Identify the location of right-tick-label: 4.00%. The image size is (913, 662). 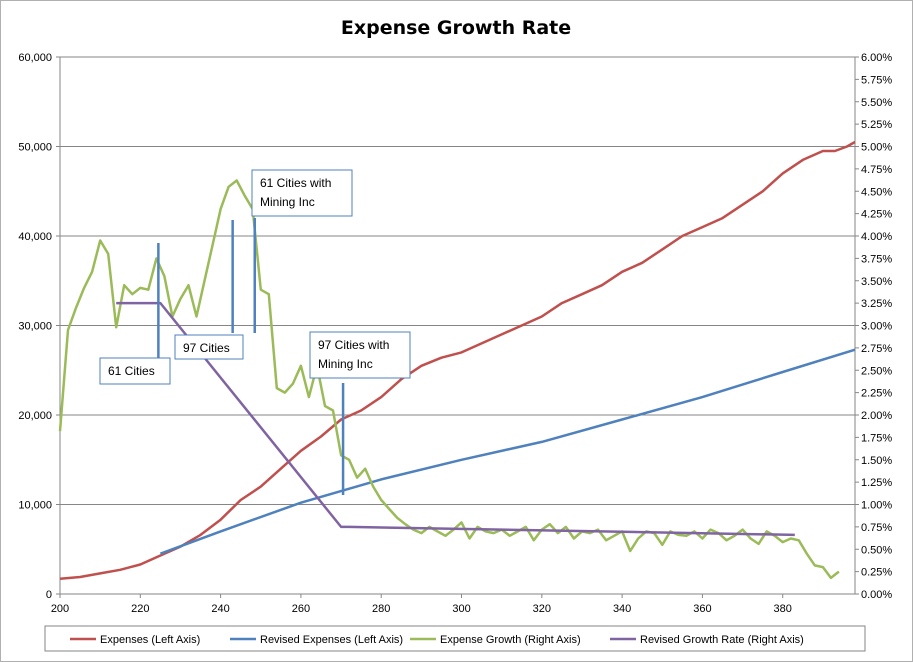
(876, 237).